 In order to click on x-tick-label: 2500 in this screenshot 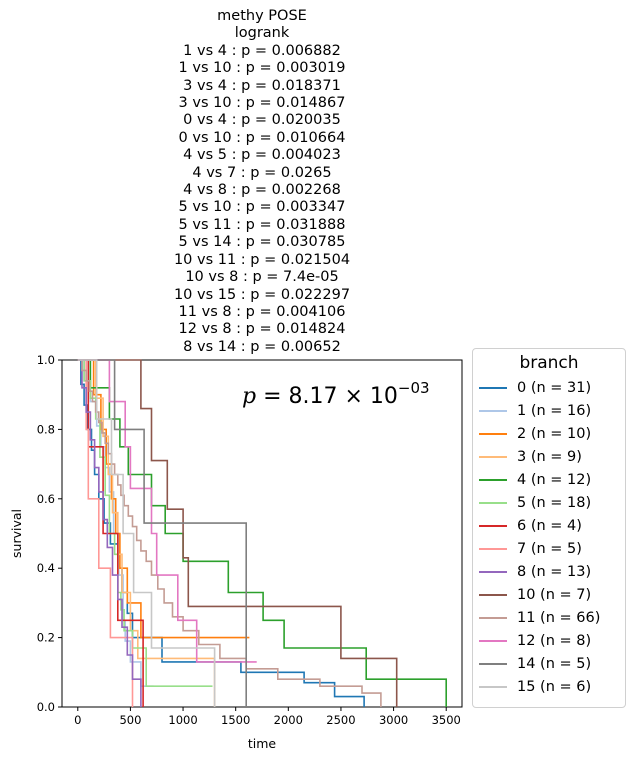, I will do `click(340, 720)`.